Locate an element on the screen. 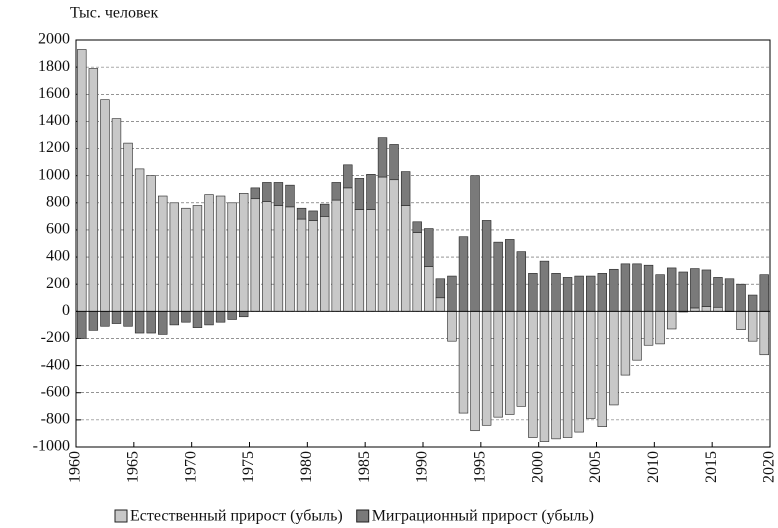 The height and width of the screenshot is (528, 778). y-tick-label: -1000 is located at coordinates (51, 446).